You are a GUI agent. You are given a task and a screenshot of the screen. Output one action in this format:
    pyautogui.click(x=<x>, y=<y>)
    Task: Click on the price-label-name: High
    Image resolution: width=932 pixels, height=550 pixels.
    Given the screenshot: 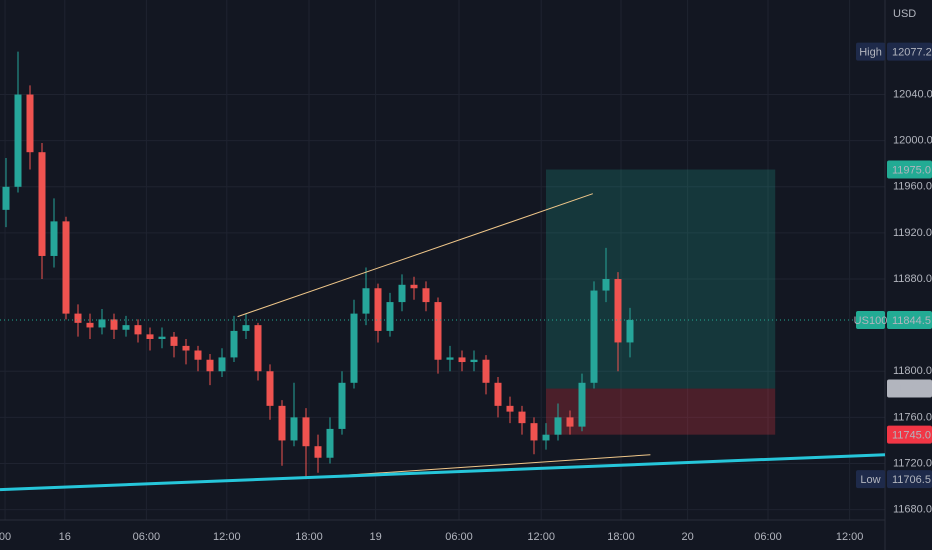 What is the action you would take?
    pyautogui.click(x=870, y=53)
    